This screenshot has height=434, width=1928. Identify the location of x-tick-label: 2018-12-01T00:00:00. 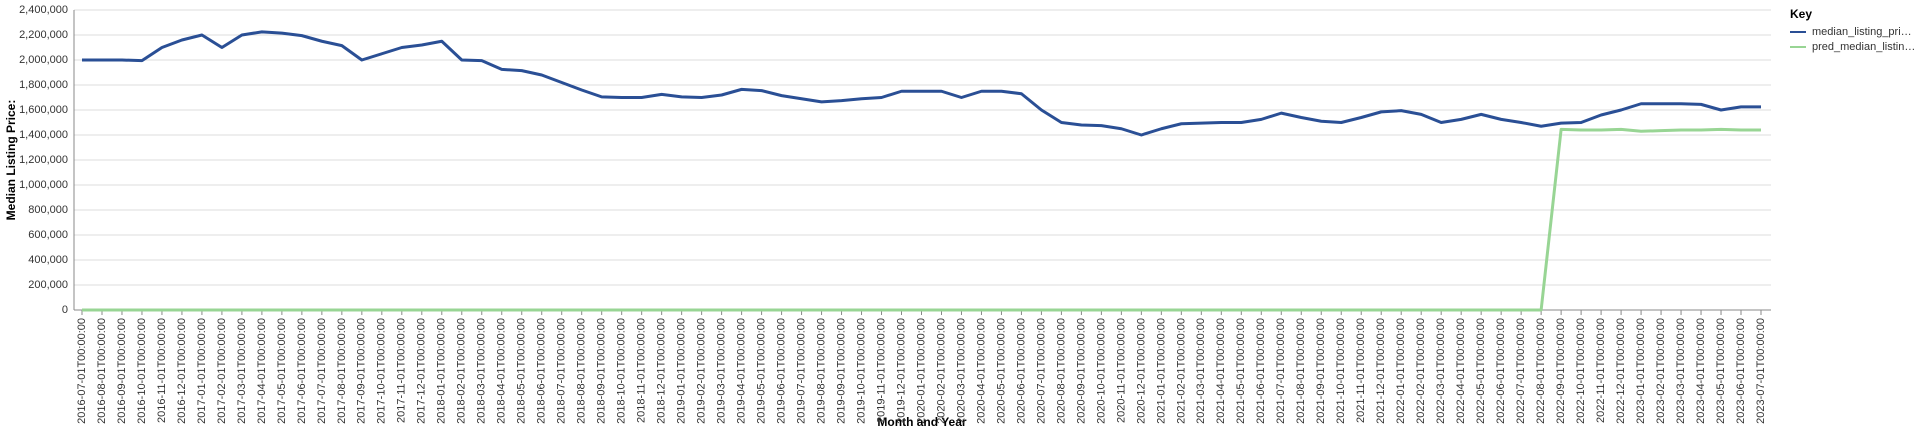
(662, 371).